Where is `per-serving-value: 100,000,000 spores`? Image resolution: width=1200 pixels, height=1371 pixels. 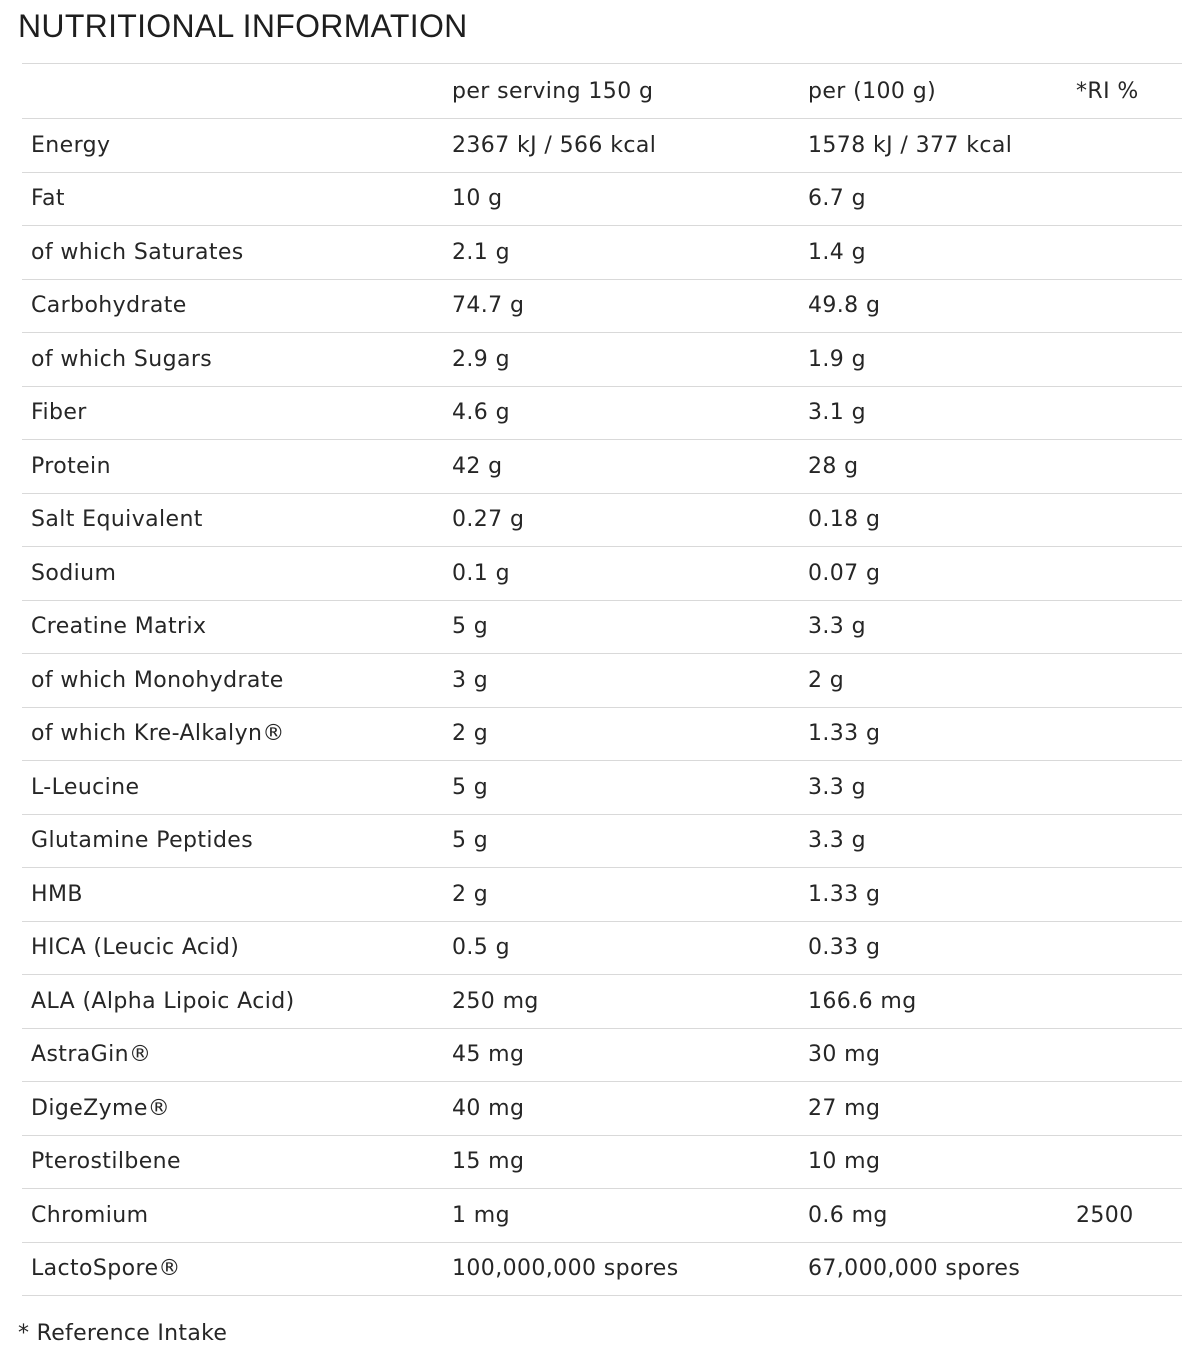
per-serving-value: 100,000,000 spores is located at coordinates (565, 1269).